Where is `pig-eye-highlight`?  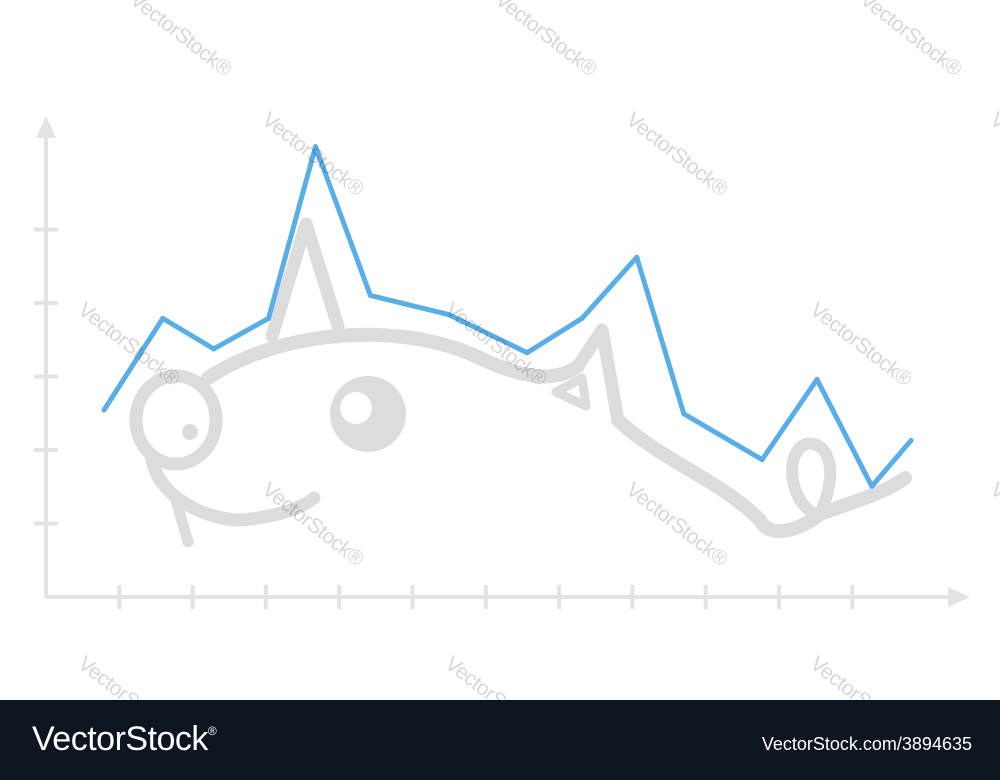 pig-eye-highlight is located at coordinates (356, 408).